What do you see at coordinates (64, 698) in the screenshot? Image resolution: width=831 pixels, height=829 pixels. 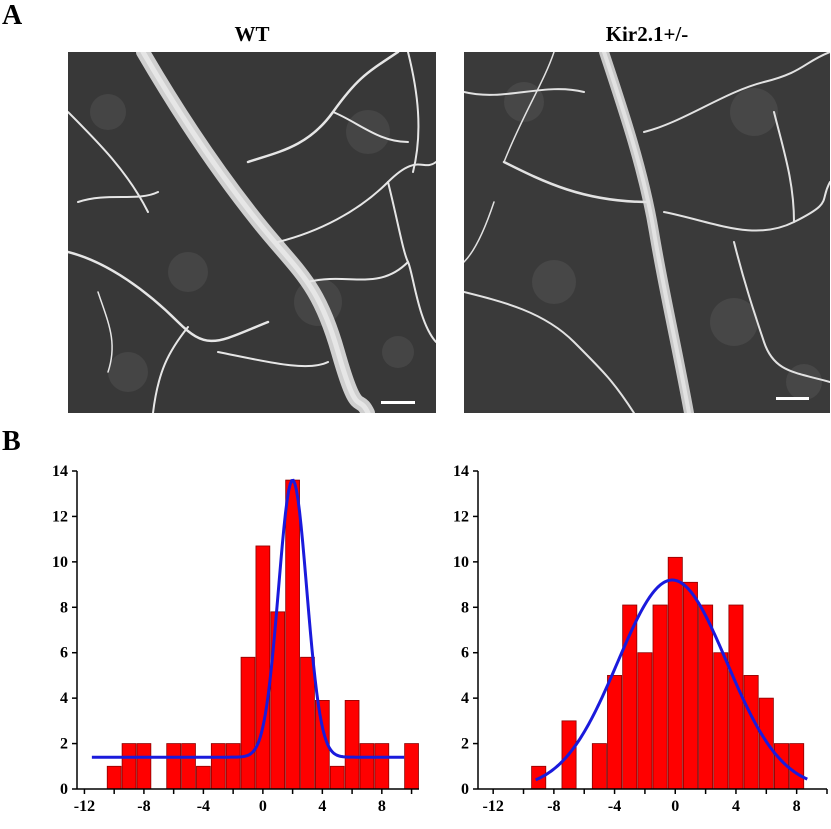 I see `chart1-y-tick-label: 4` at bounding box center [64, 698].